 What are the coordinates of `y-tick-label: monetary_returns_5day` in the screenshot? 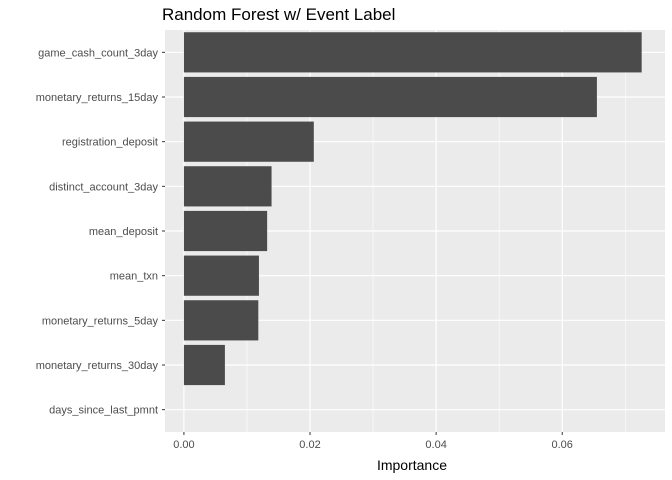 It's located at (100, 321).